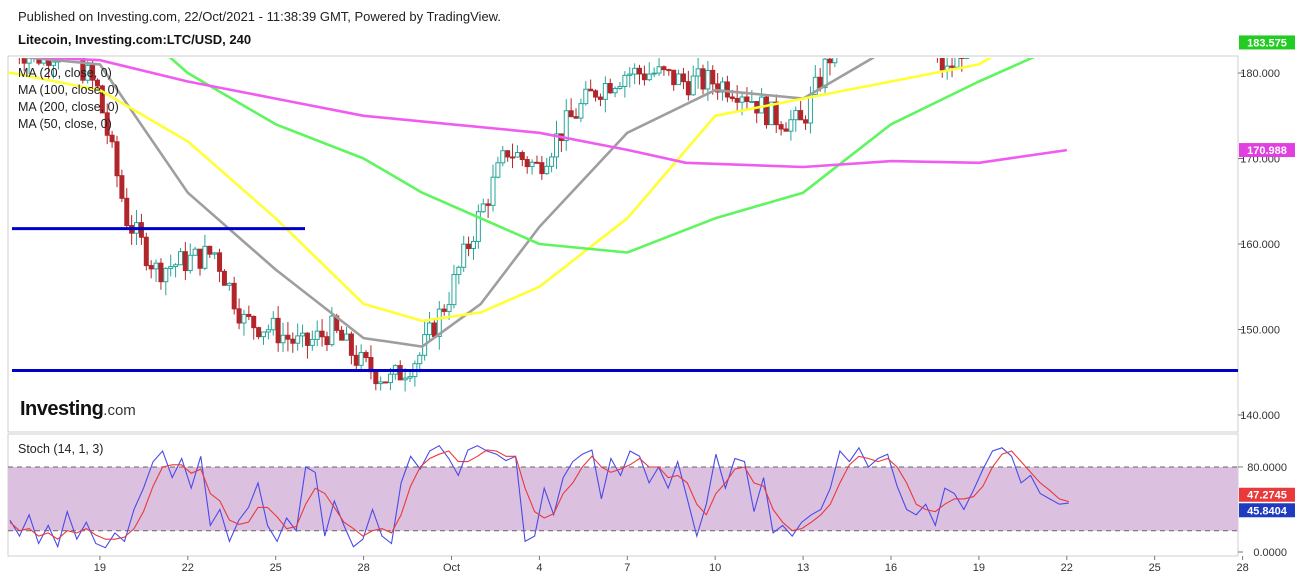 The image size is (1299, 580). I want to click on legend-ma50: MA (50, close, 0), so click(65, 124).